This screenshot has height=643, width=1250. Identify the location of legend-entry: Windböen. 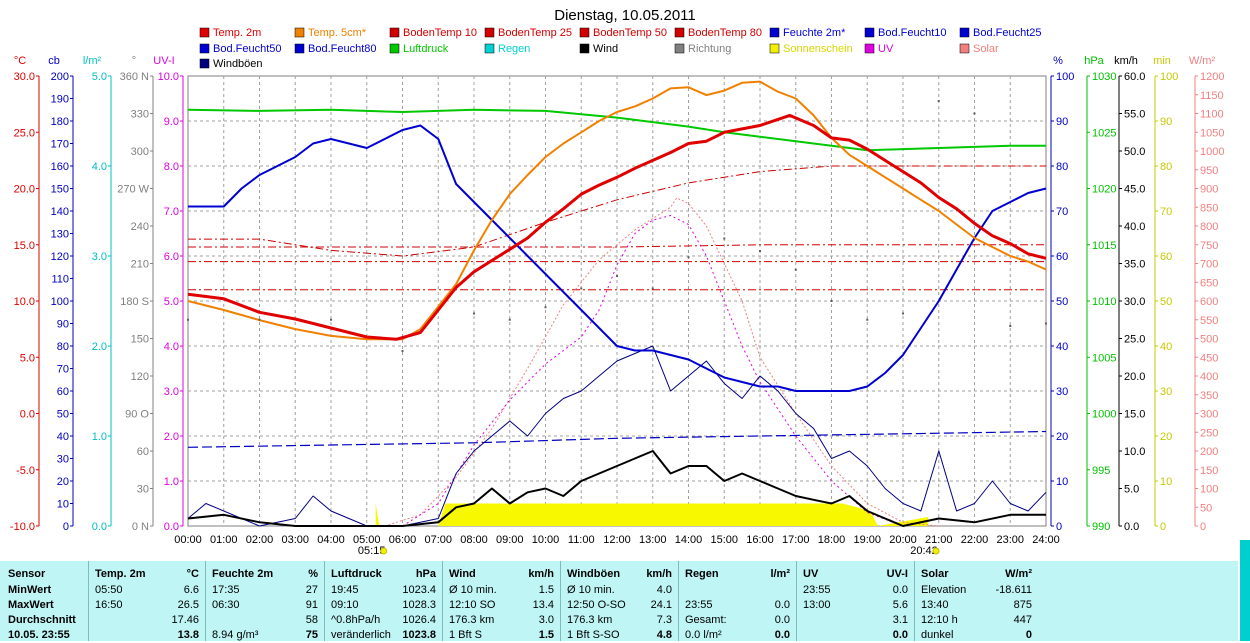
(231, 64).